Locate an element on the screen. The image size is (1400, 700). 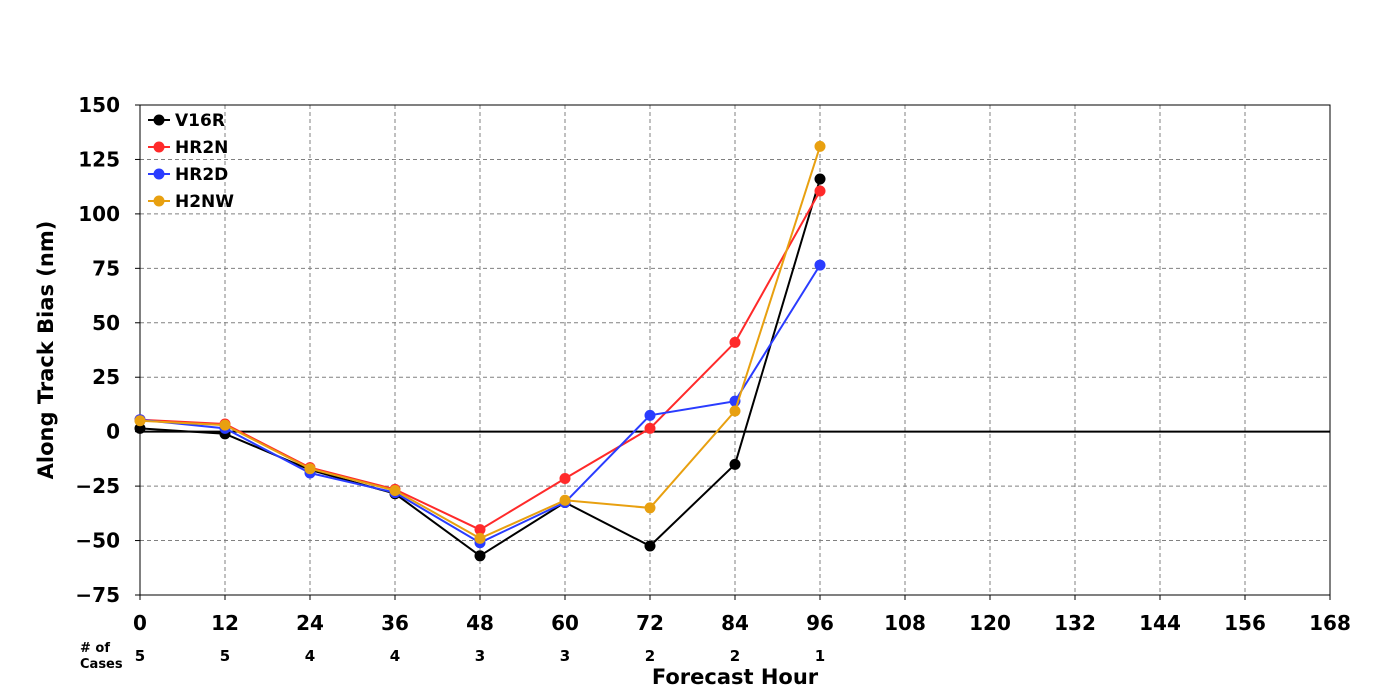
y-tick-label: −25 is located at coordinates (97, 486).